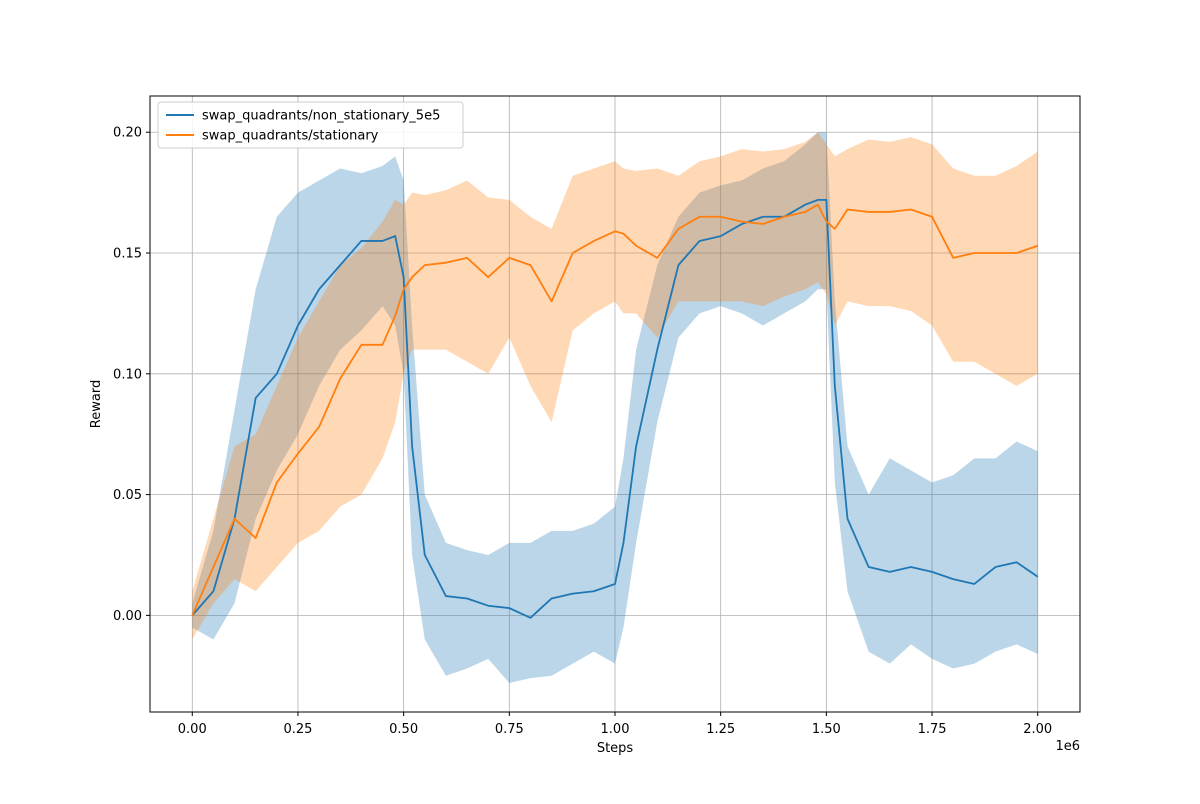 This screenshot has height=804, width=1200. What do you see at coordinates (127, 133) in the screenshot?
I see `y-tick-label: 0.20` at bounding box center [127, 133].